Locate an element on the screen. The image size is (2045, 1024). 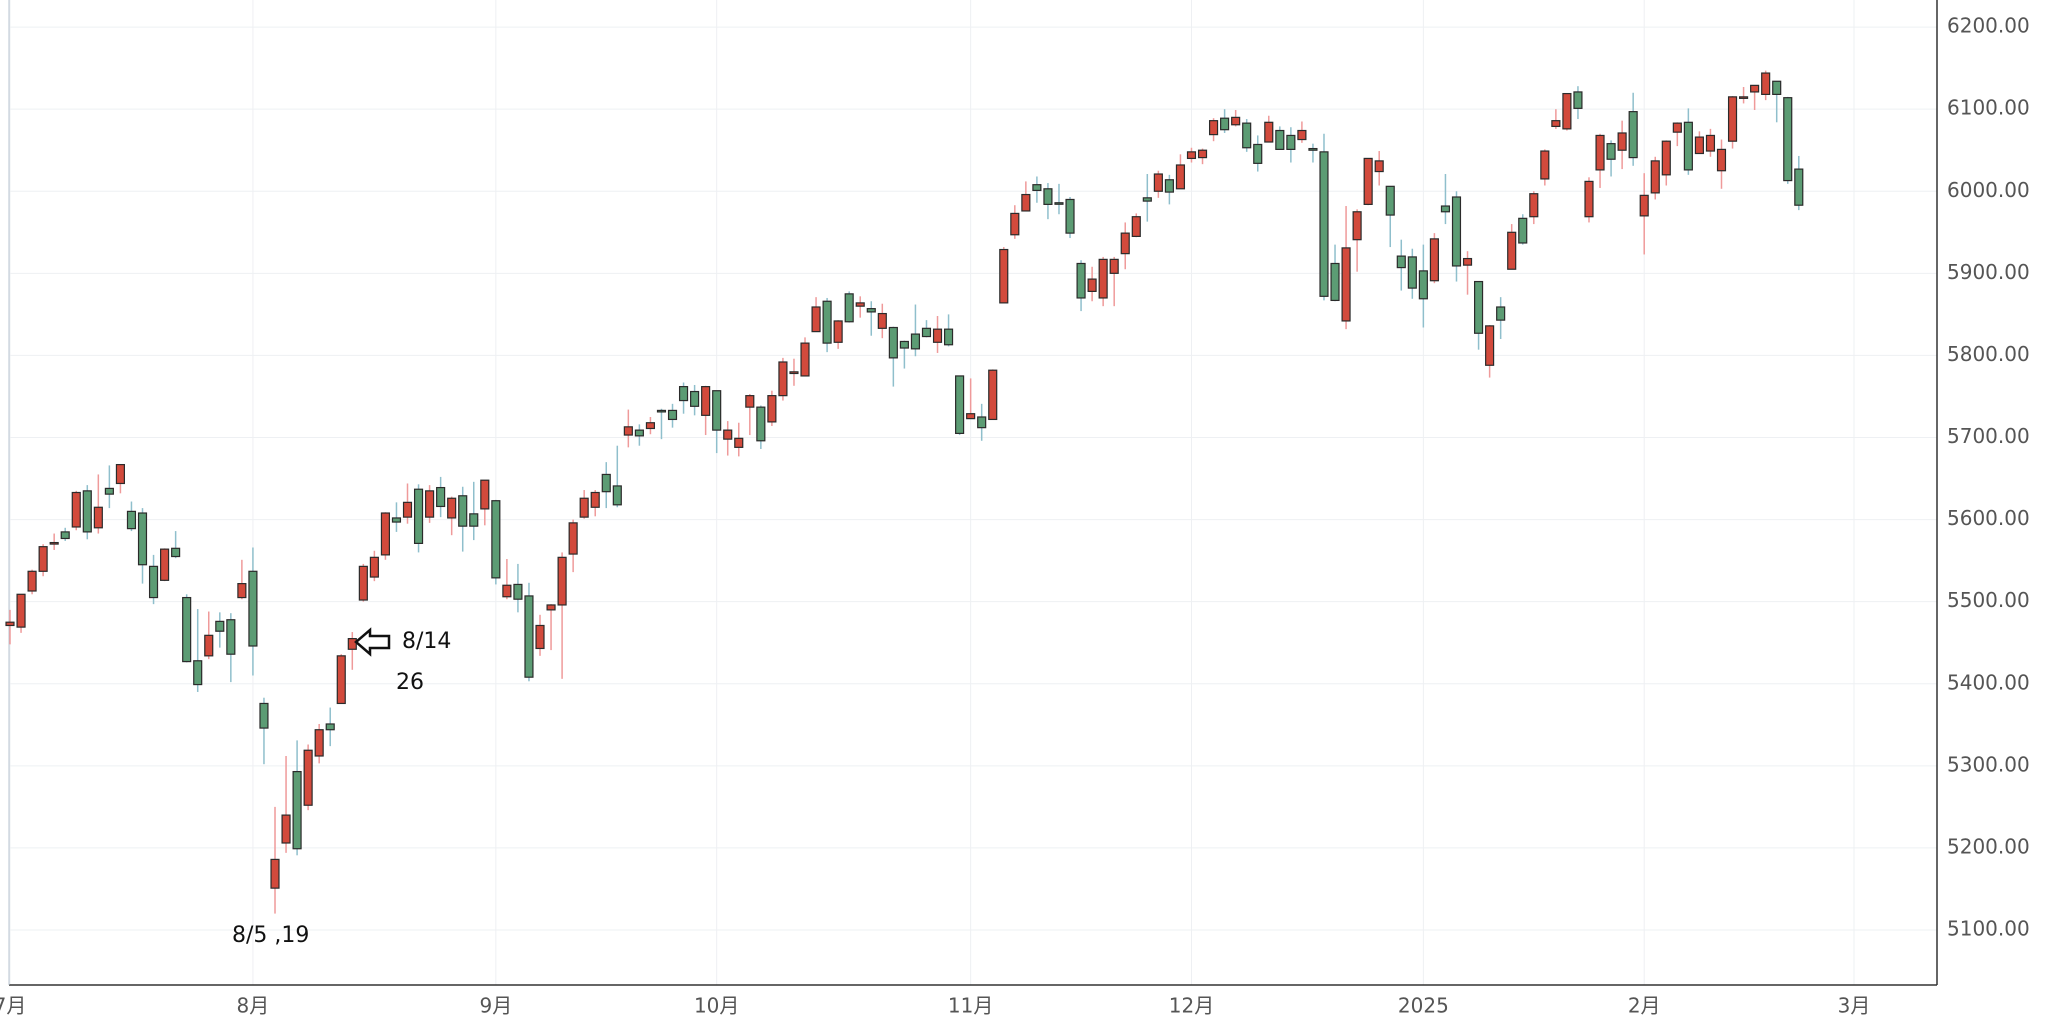
x-tick-label: 10月 is located at coordinates (716, 1006).